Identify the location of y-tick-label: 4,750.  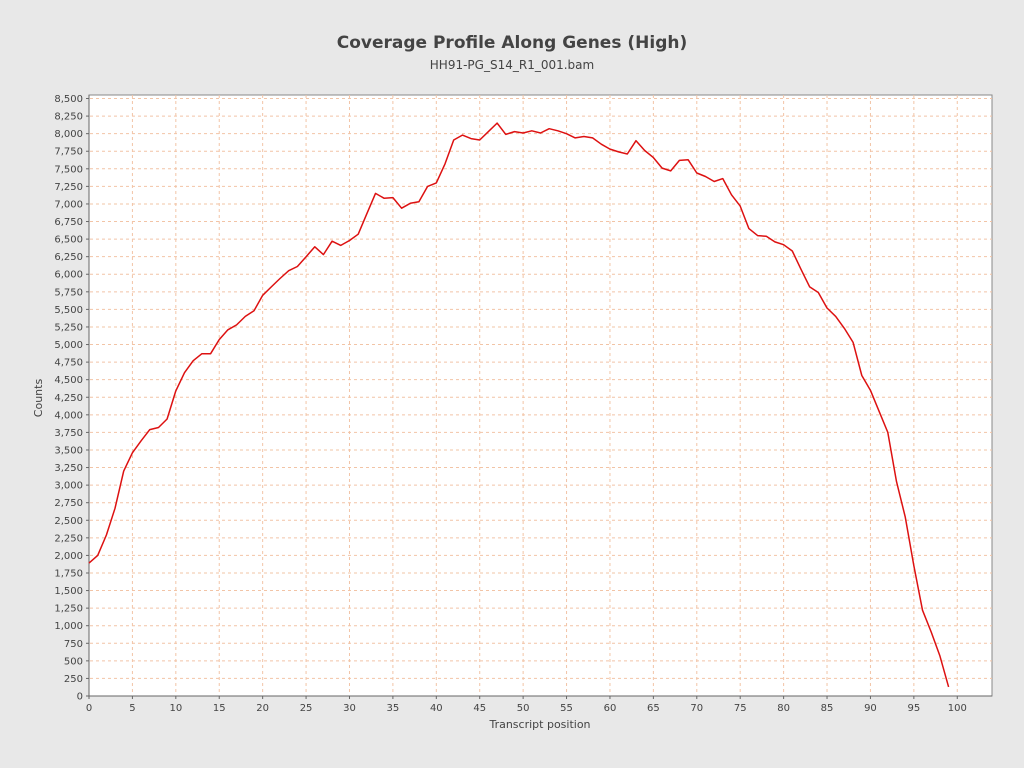
(68, 363).